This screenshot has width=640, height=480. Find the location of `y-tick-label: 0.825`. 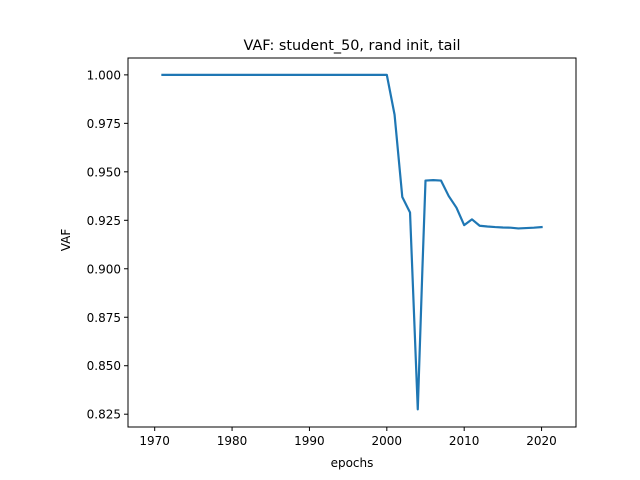

y-tick-label: 0.825 is located at coordinates (104, 415).